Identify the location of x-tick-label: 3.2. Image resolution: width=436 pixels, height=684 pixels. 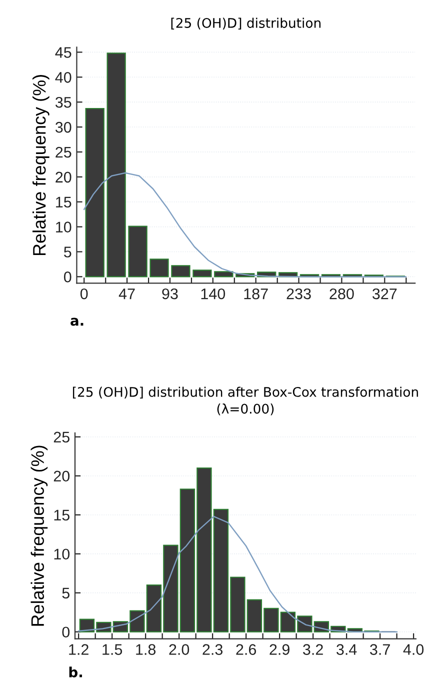
(313, 649).